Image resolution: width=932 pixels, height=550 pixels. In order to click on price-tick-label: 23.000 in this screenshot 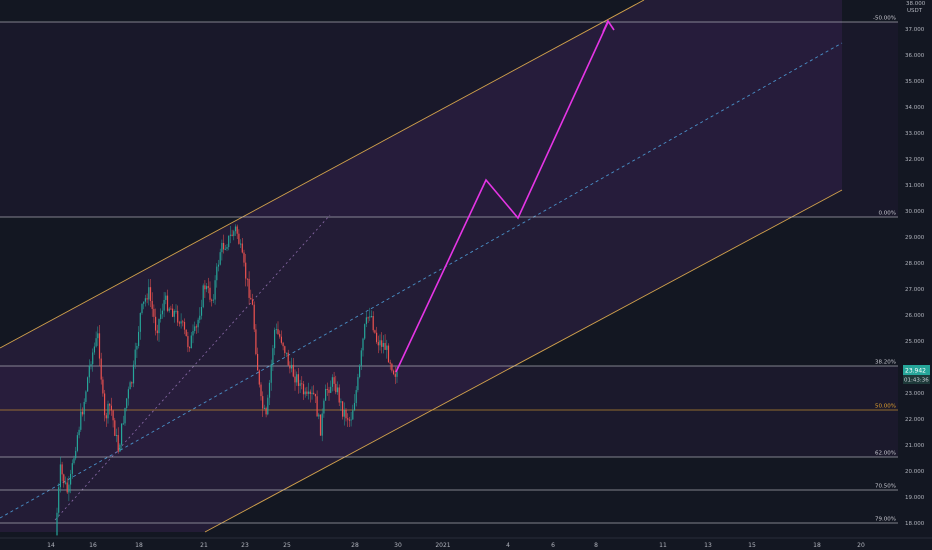, I will do `click(915, 394)`.